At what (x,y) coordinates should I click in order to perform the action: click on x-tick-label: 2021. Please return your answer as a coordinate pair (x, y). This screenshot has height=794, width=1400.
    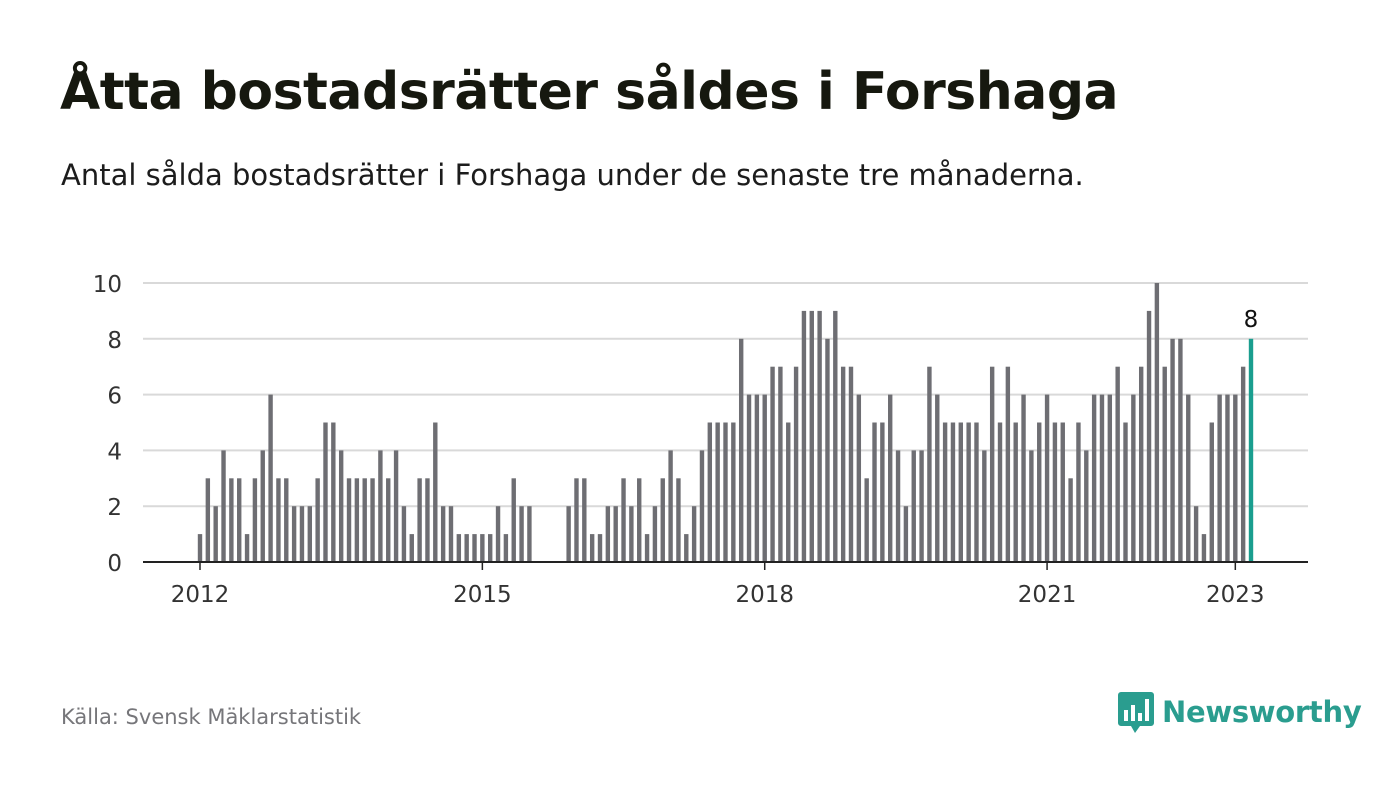
    Looking at the image, I should click on (1047, 595).